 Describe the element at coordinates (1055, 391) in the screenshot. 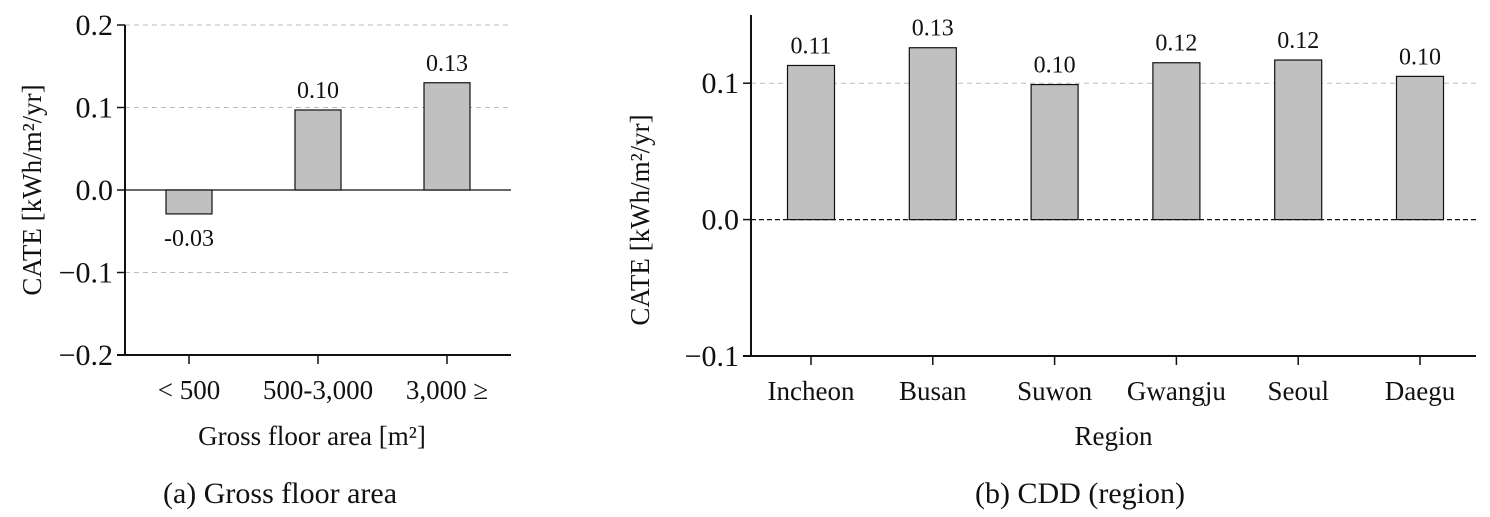

I see `x-tick-label: Suwon` at that location.